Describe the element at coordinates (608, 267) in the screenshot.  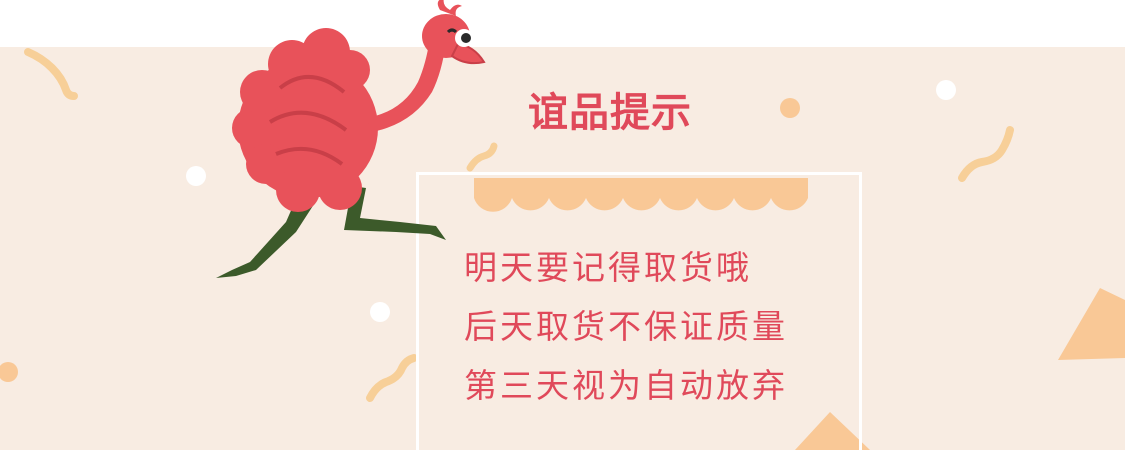
I see `notice-line: 明天要记得取货哦` at that location.